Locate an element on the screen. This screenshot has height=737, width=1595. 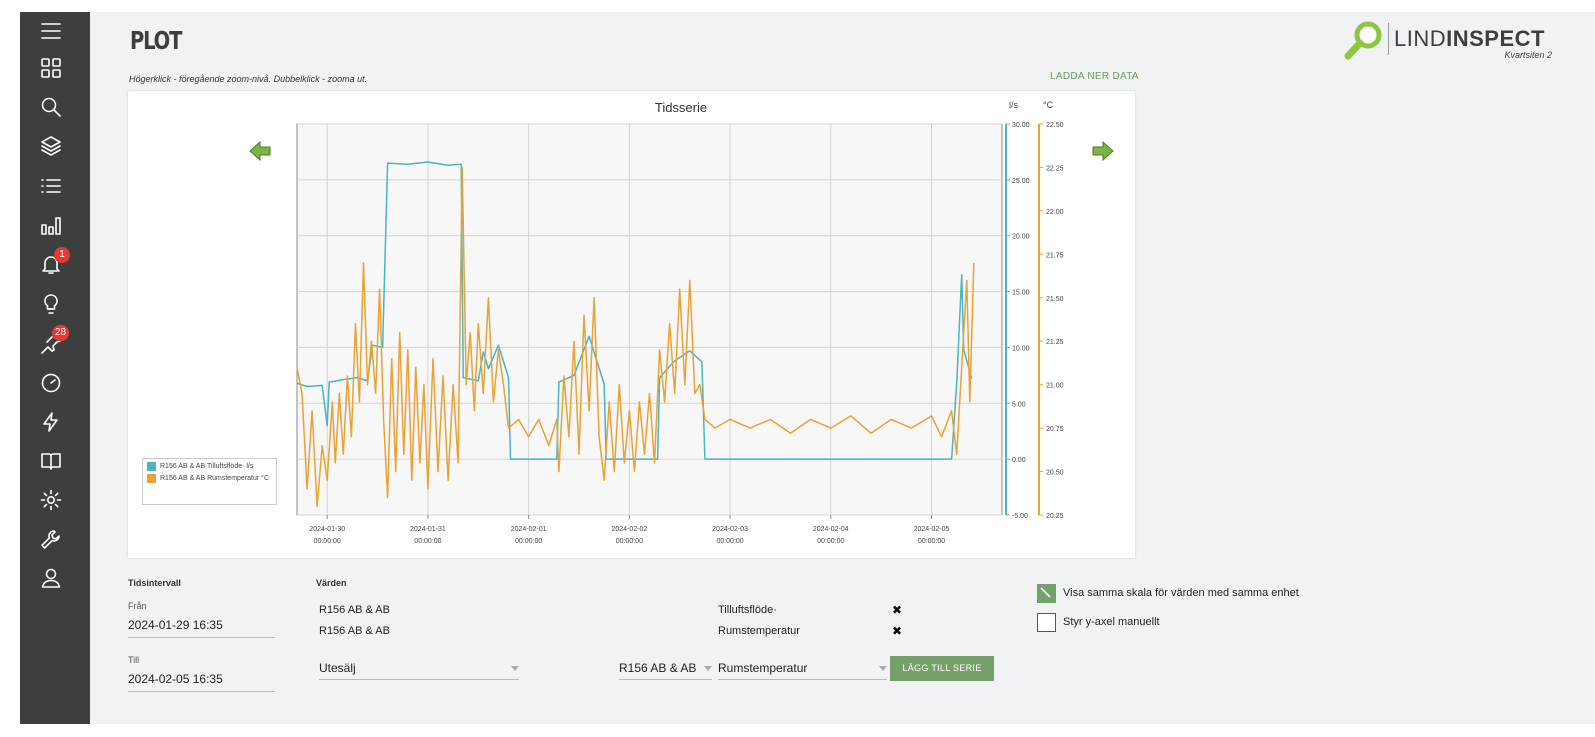
bell-icon is located at coordinates (51, 264).